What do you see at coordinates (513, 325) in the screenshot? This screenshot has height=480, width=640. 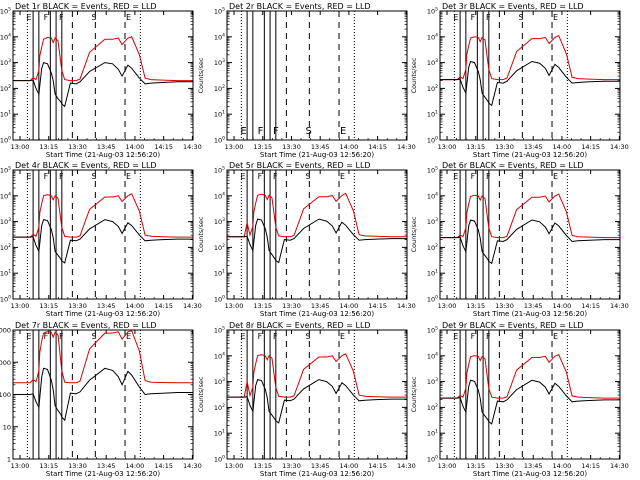 I see `panel-title: Det 9r BLACK = Events, RED = LLD` at bounding box center [513, 325].